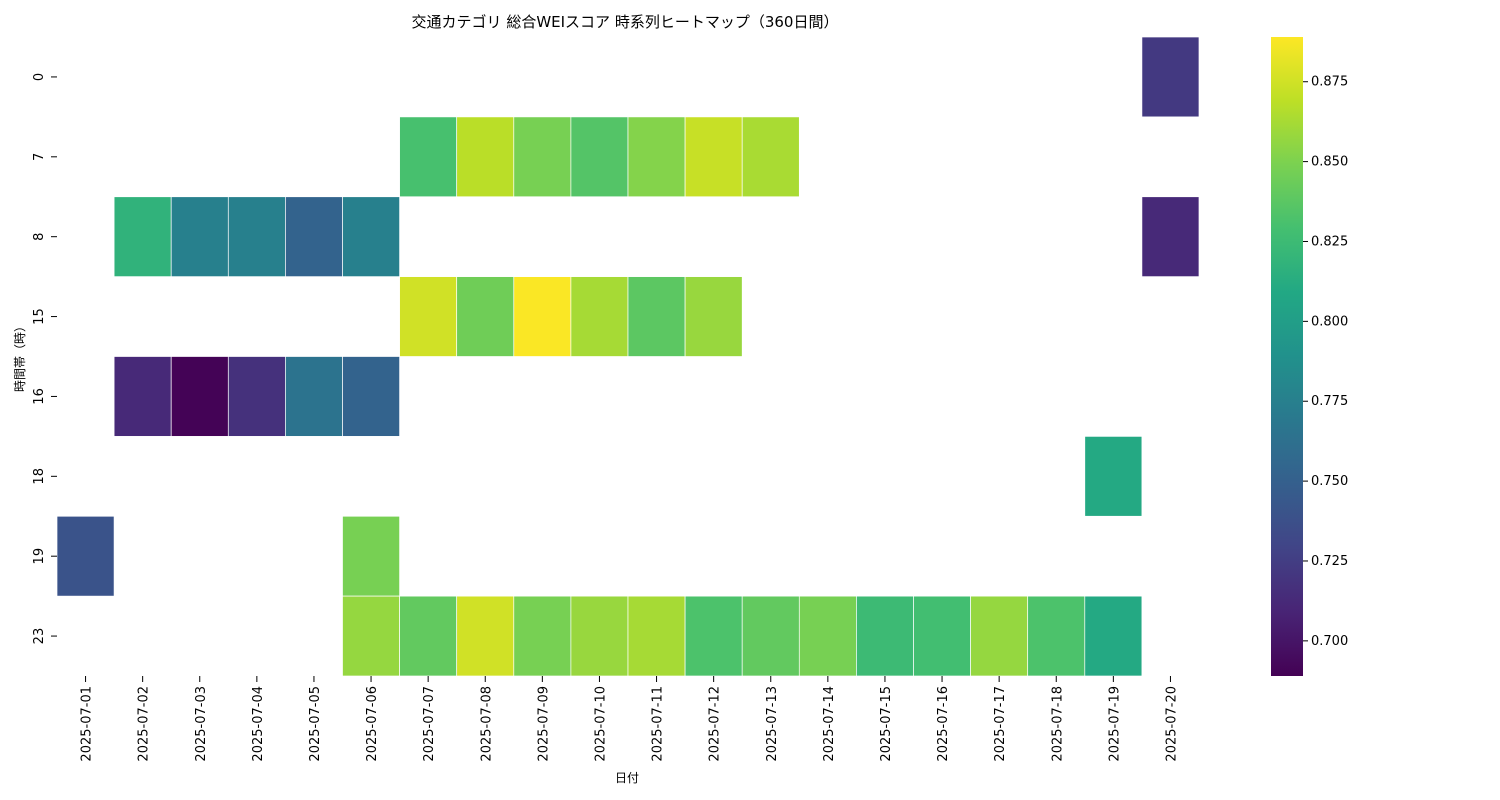 This screenshot has width=1500, height=800. I want to click on x-tick-label: 2025-07-17, so click(1000, 724).